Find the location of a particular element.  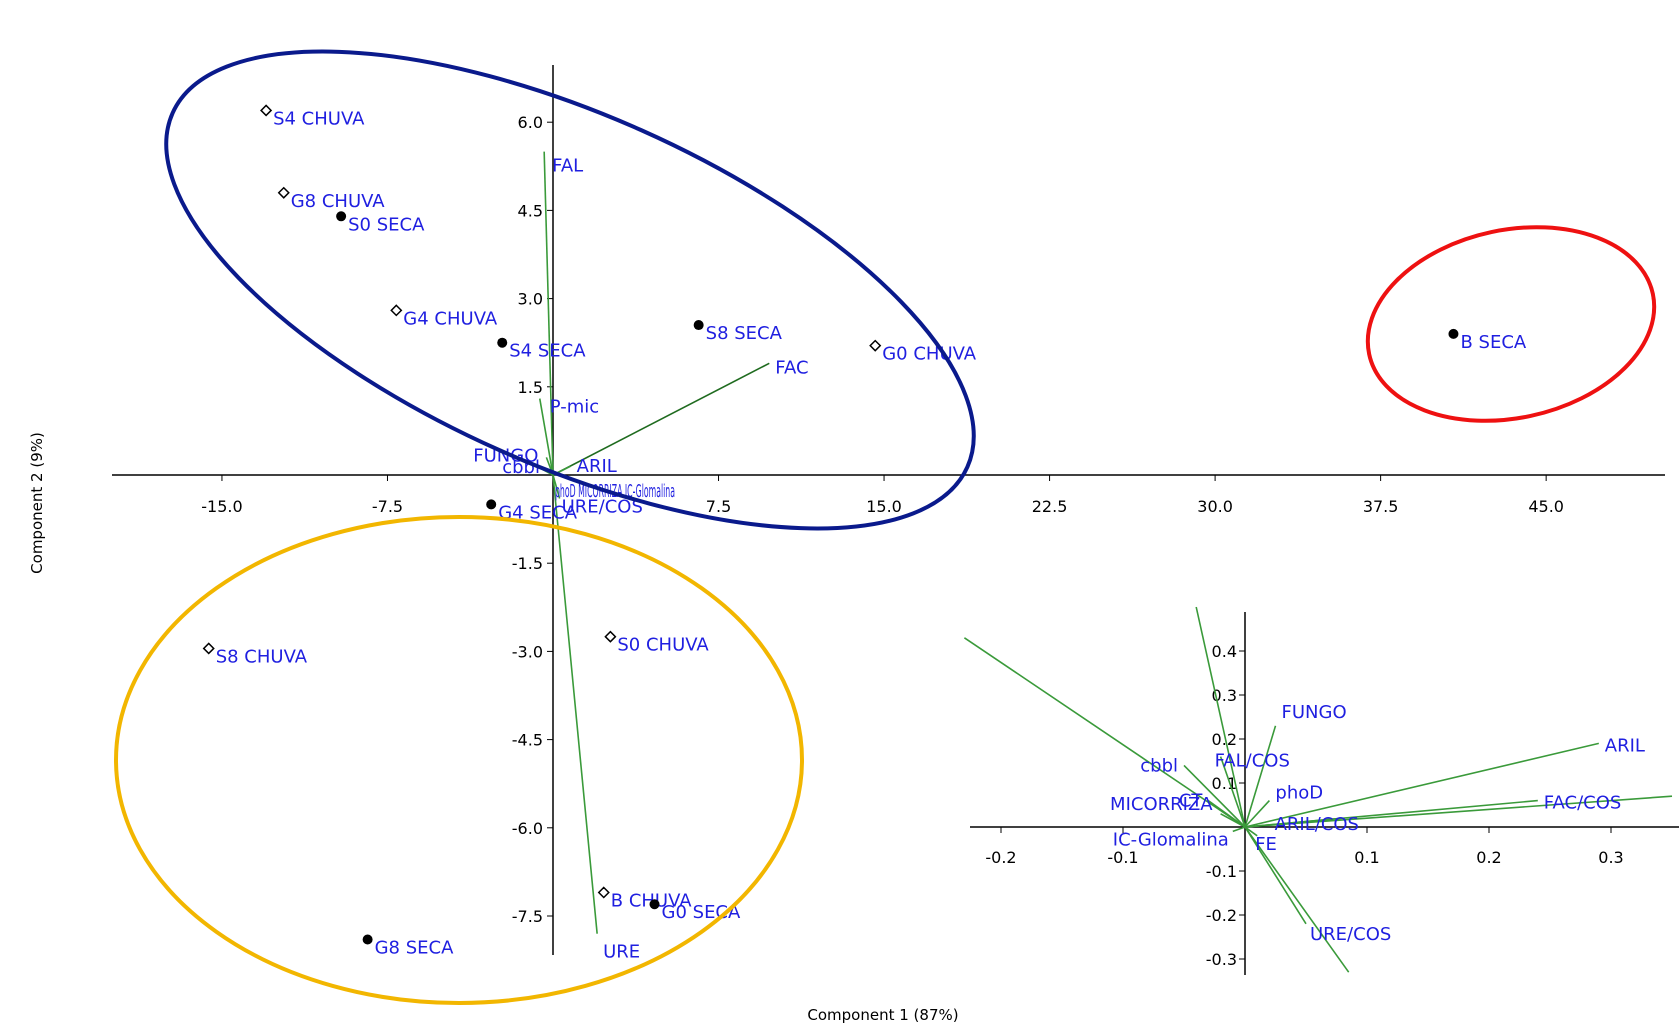

point-b-chuva-marker is located at coordinates (603, 892).